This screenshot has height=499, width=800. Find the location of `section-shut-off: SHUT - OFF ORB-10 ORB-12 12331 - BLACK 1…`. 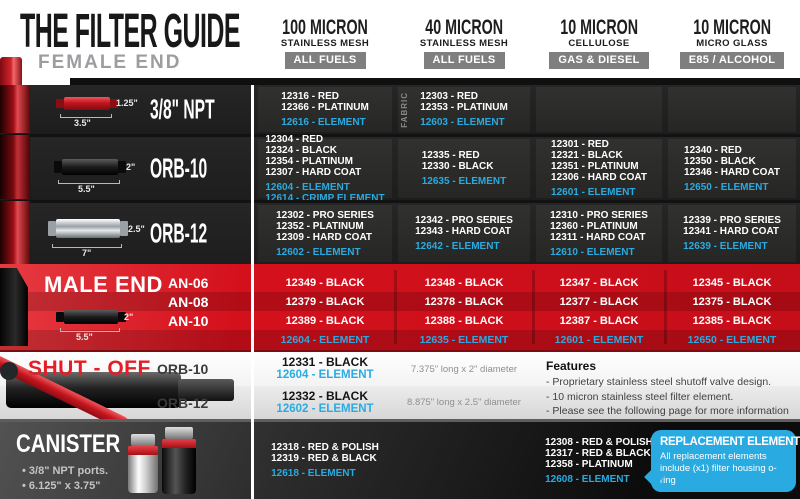

section-shut-off: SHUT - OFF ORB-10 ORB-12 12331 - BLACK 1… is located at coordinates (400, 385).